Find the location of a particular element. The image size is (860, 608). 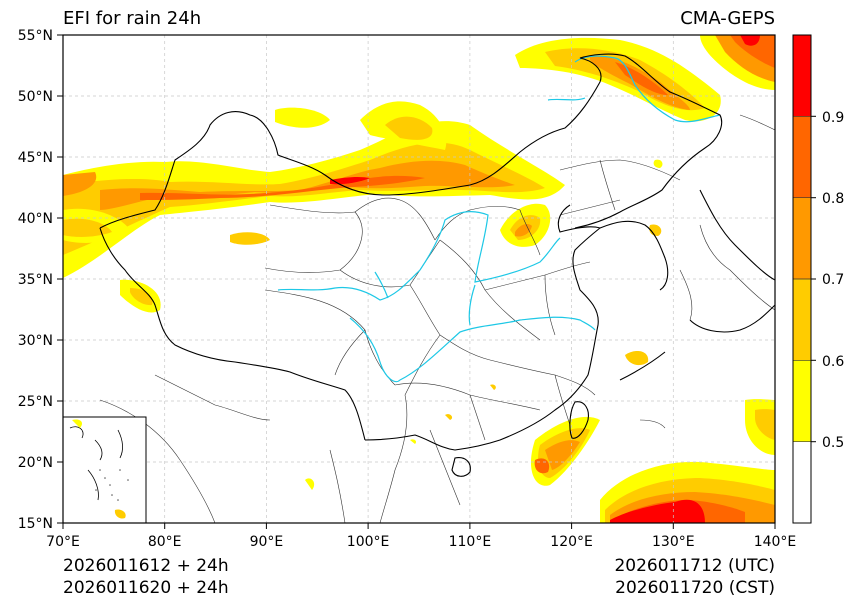

init-time-cst: 2026011620 + 24h is located at coordinates (146, 588).